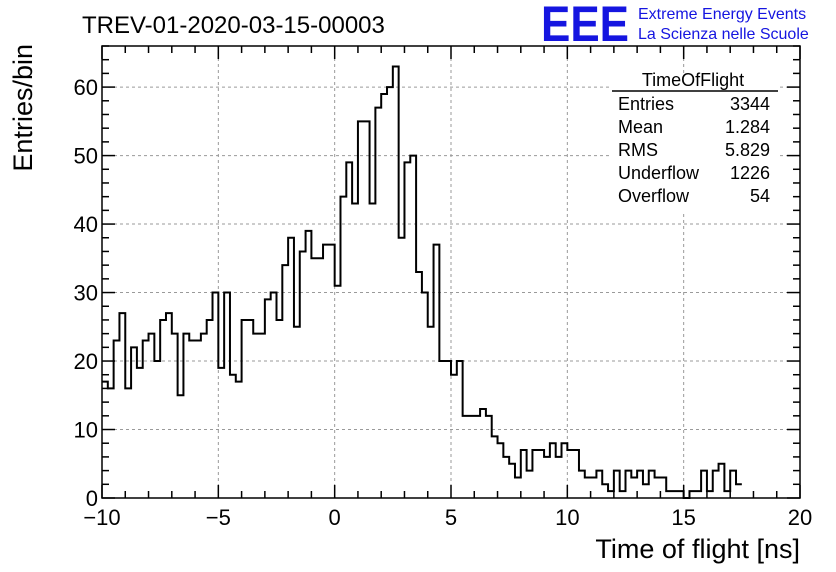 The image size is (836, 572). What do you see at coordinates (101, 517) in the screenshot?
I see `x-tick-label: −10` at bounding box center [101, 517].